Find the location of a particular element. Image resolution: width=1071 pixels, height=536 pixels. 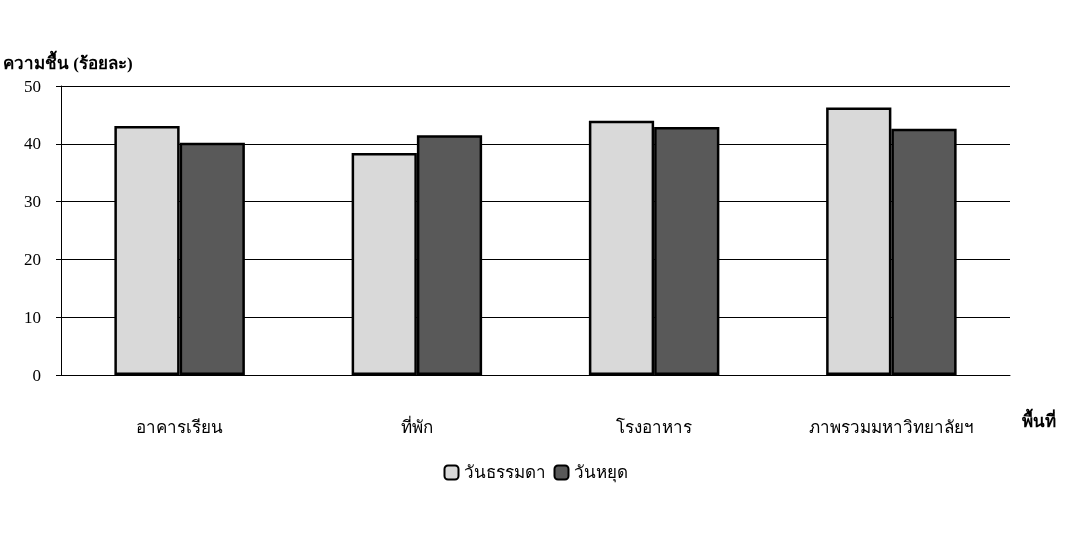

y-tick-label: 10 is located at coordinates (32, 317).